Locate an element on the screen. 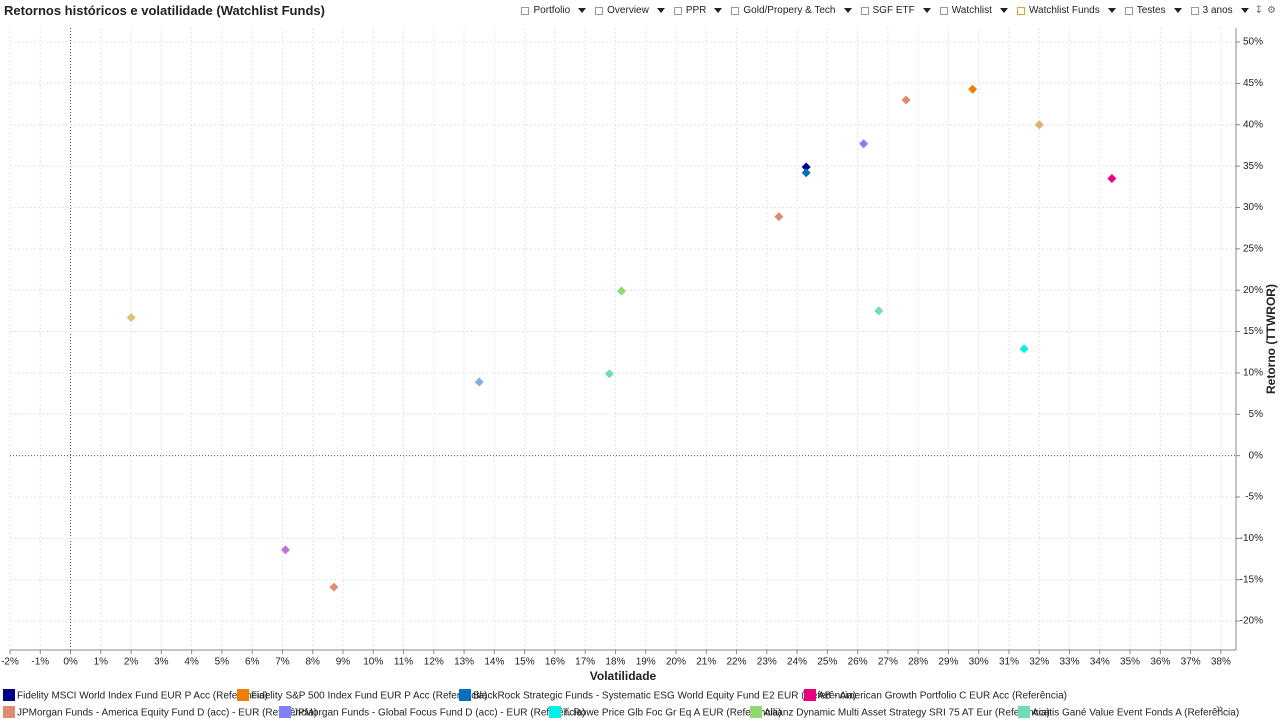 The height and width of the screenshot is (723, 1280). x-tick-label: 17% is located at coordinates (585, 662).